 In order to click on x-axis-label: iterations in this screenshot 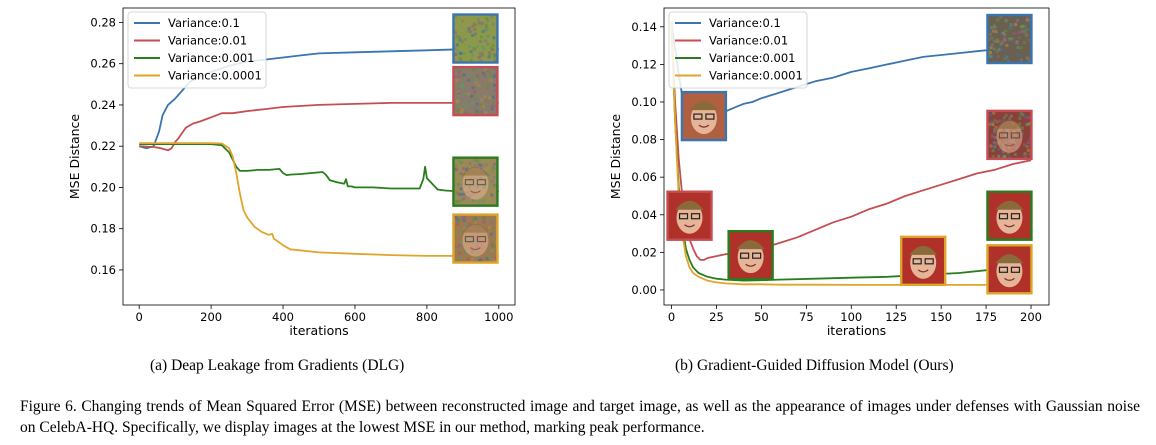, I will do `click(856, 330)`.